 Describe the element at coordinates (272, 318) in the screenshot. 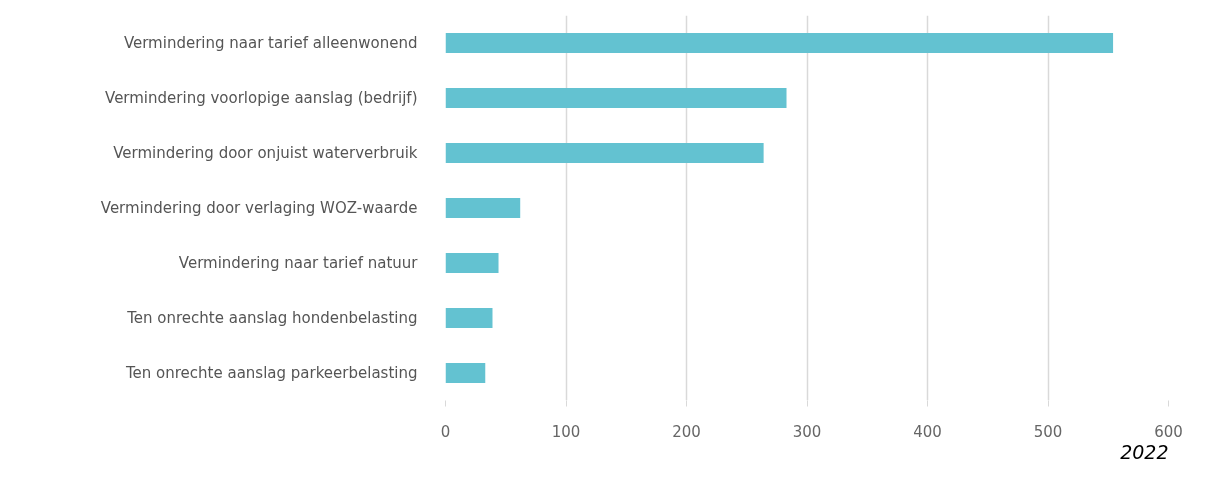

I see `y-tick-label: Ten onrechte aanslag hondenbelasting` at that location.